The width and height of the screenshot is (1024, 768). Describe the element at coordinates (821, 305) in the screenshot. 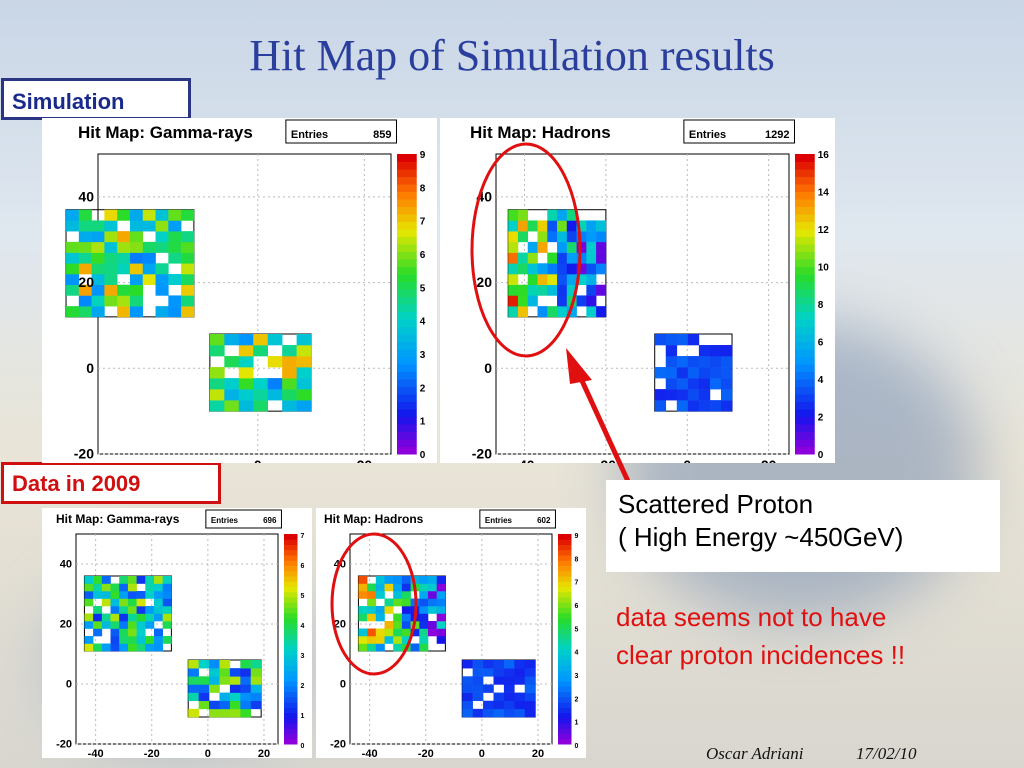

I see `colorbar-tick: 8` at that location.